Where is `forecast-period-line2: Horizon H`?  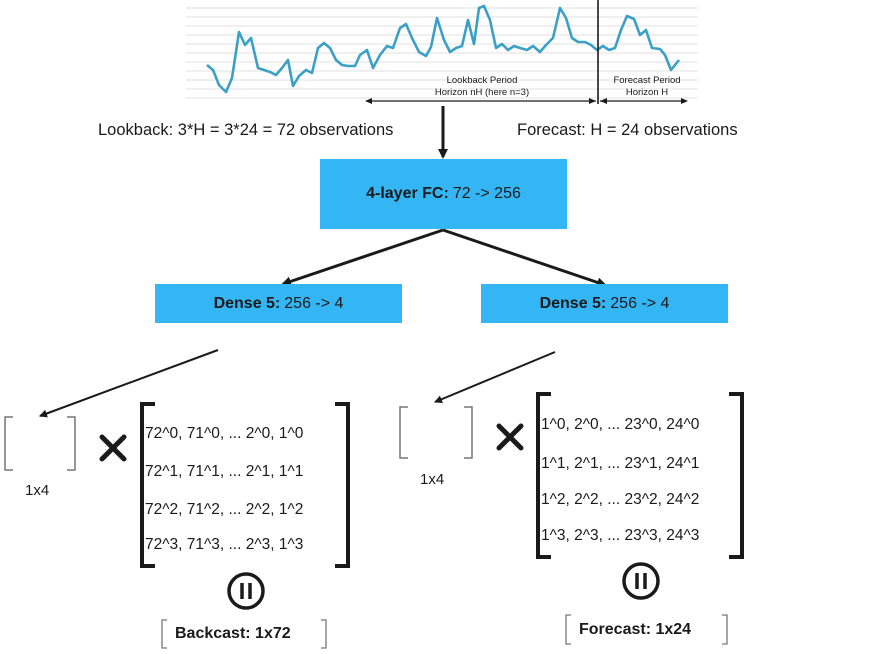
forecast-period-line2: Horizon H is located at coordinates (647, 92).